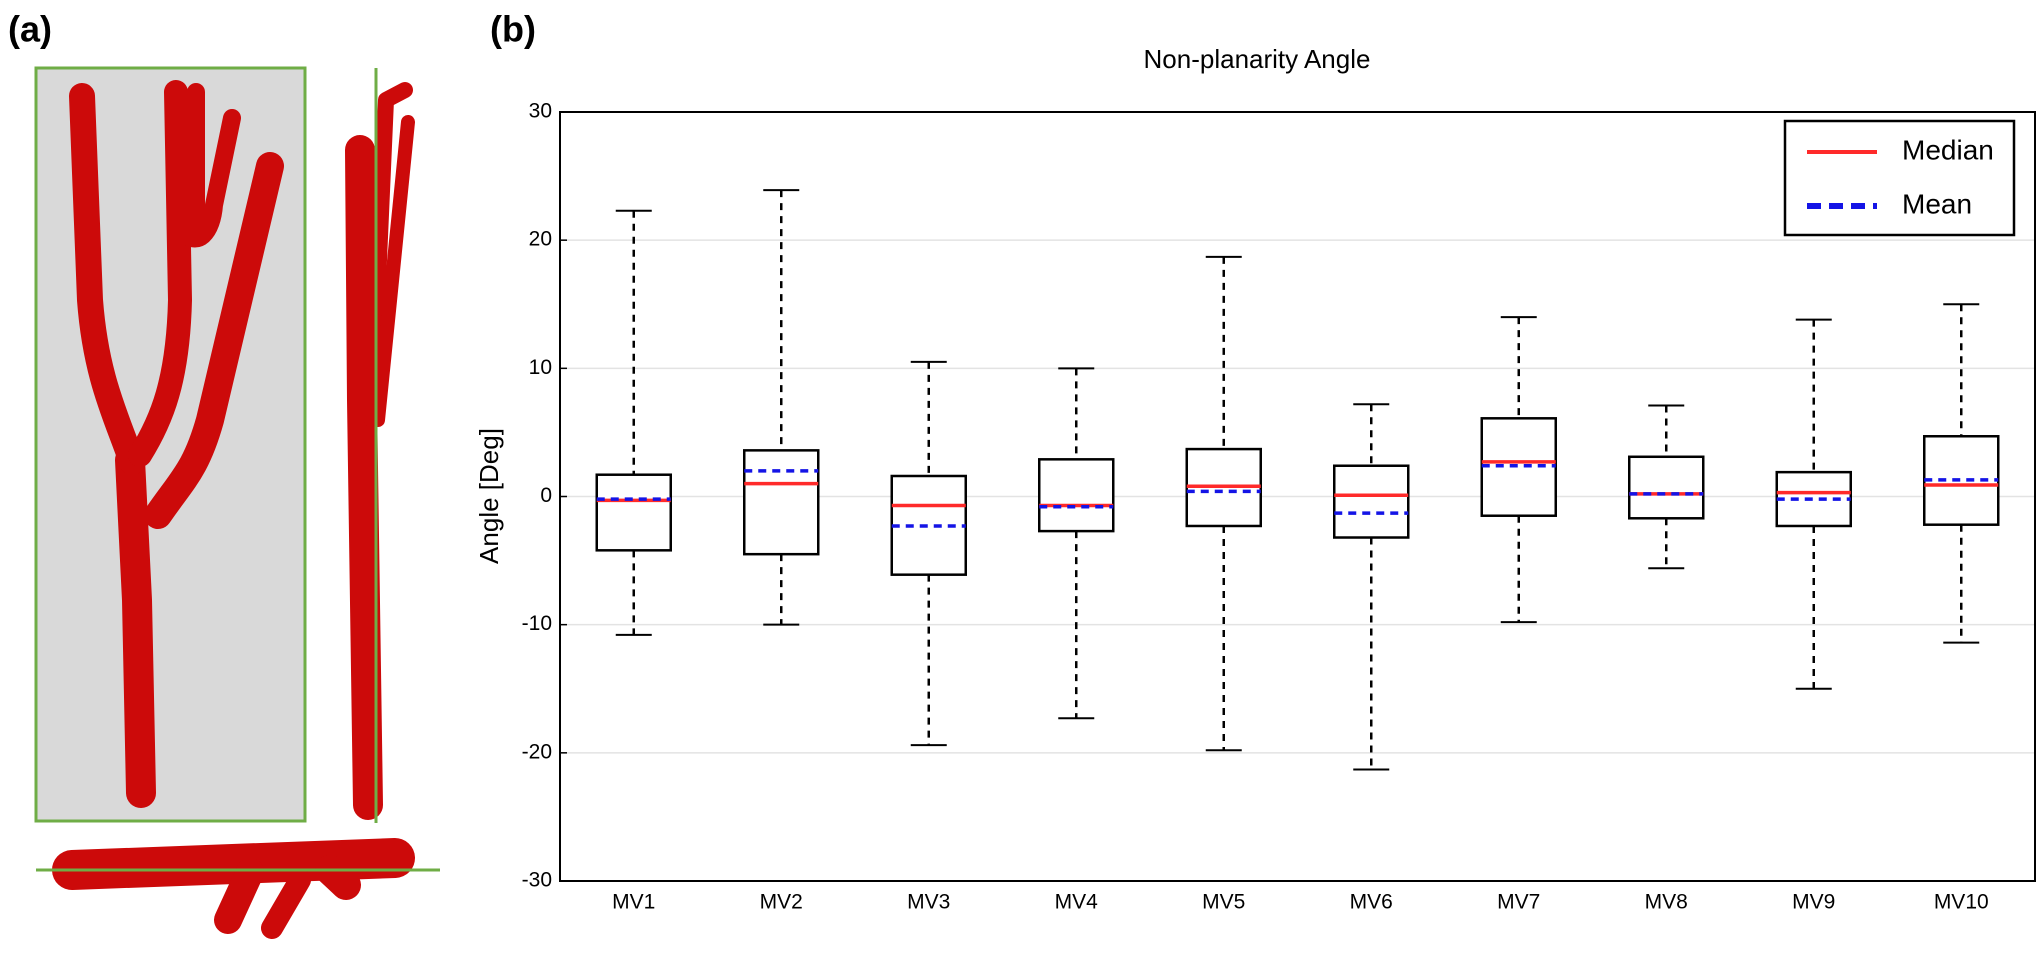 This screenshot has height=953, width=2043. I want to click on legend-frame, so click(1899, 178).